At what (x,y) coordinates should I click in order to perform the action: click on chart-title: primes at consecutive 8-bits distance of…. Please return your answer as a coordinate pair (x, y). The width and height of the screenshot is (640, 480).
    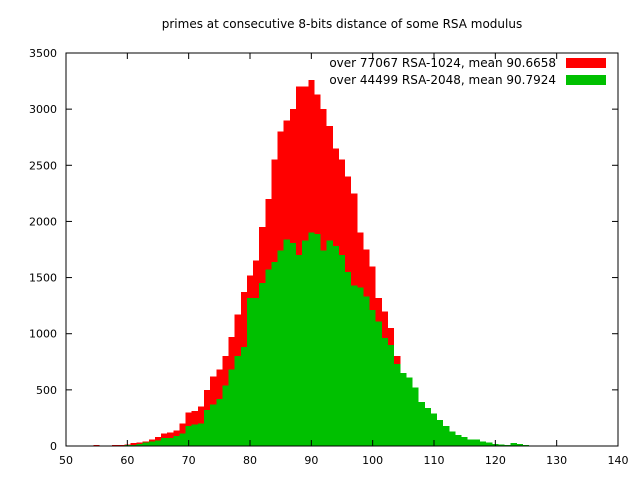
    Looking at the image, I should click on (342, 24).